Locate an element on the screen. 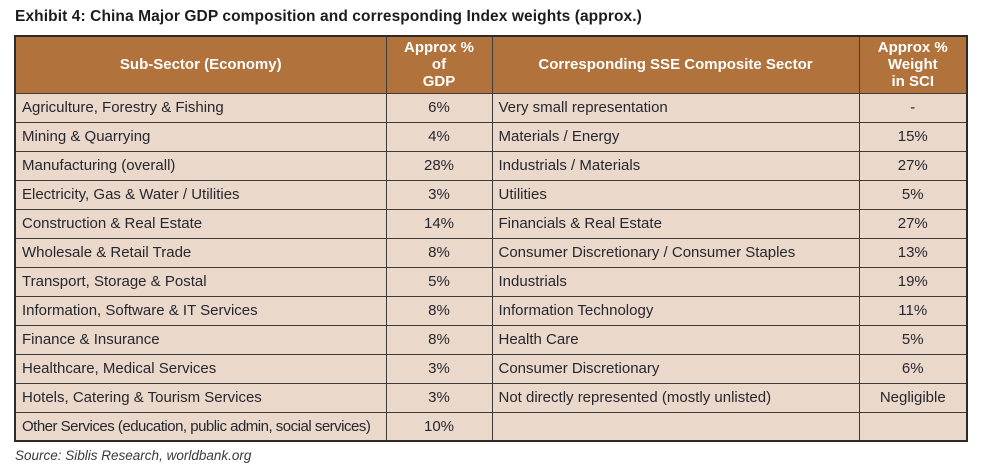  cell-subsector: Transport, Storage & Postal is located at coordinates (200, 281).